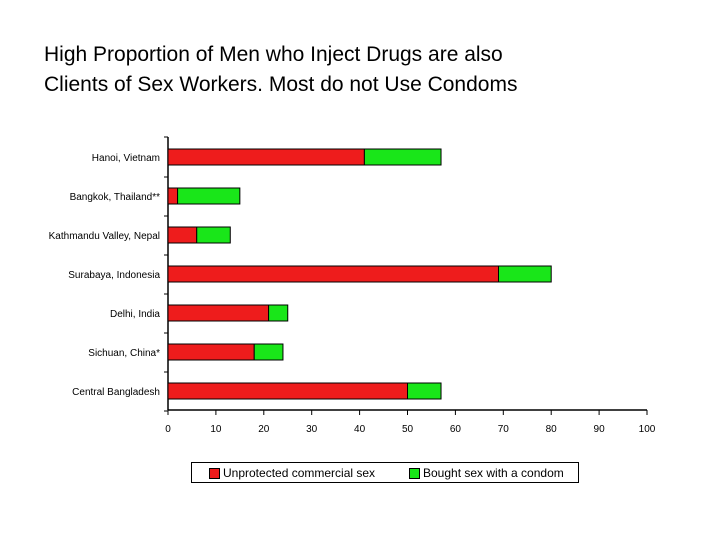 The width and height of the screenshot is (720, 540). What do you see at coordinates (126, 158) in the screenshot?
I see `category-label: Hanoi, Vietnam` at bounding box center [126, 158].